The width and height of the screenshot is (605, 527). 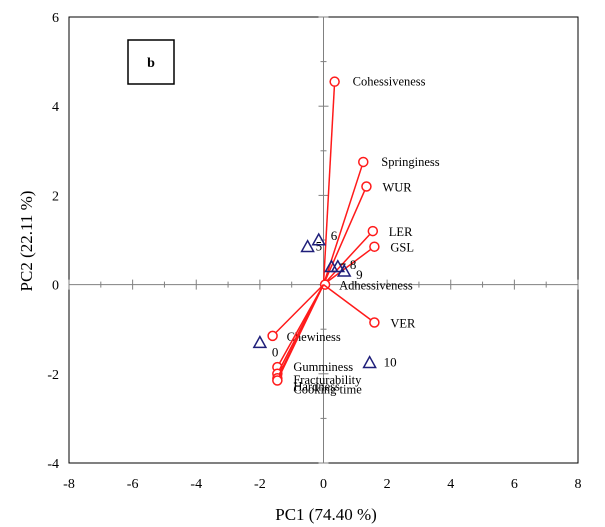 What do you see at coordinates (390, 362) in the screenshot?
I see `score-label: 10` at bounding box center [390, 362].